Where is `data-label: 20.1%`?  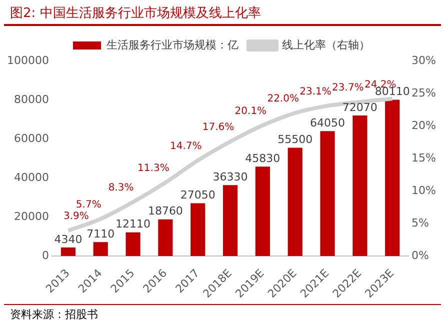
data-label: 20.1% is located at coordinates (250, 111).